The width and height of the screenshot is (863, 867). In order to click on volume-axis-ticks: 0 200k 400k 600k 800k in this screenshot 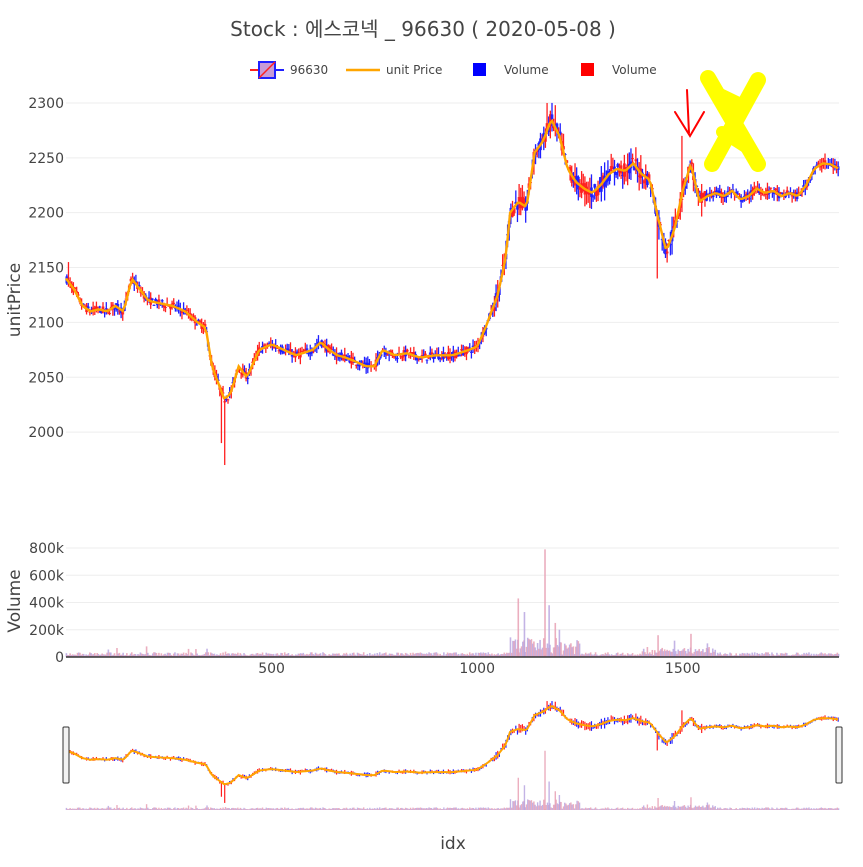, I will do `click(47, 603)`.